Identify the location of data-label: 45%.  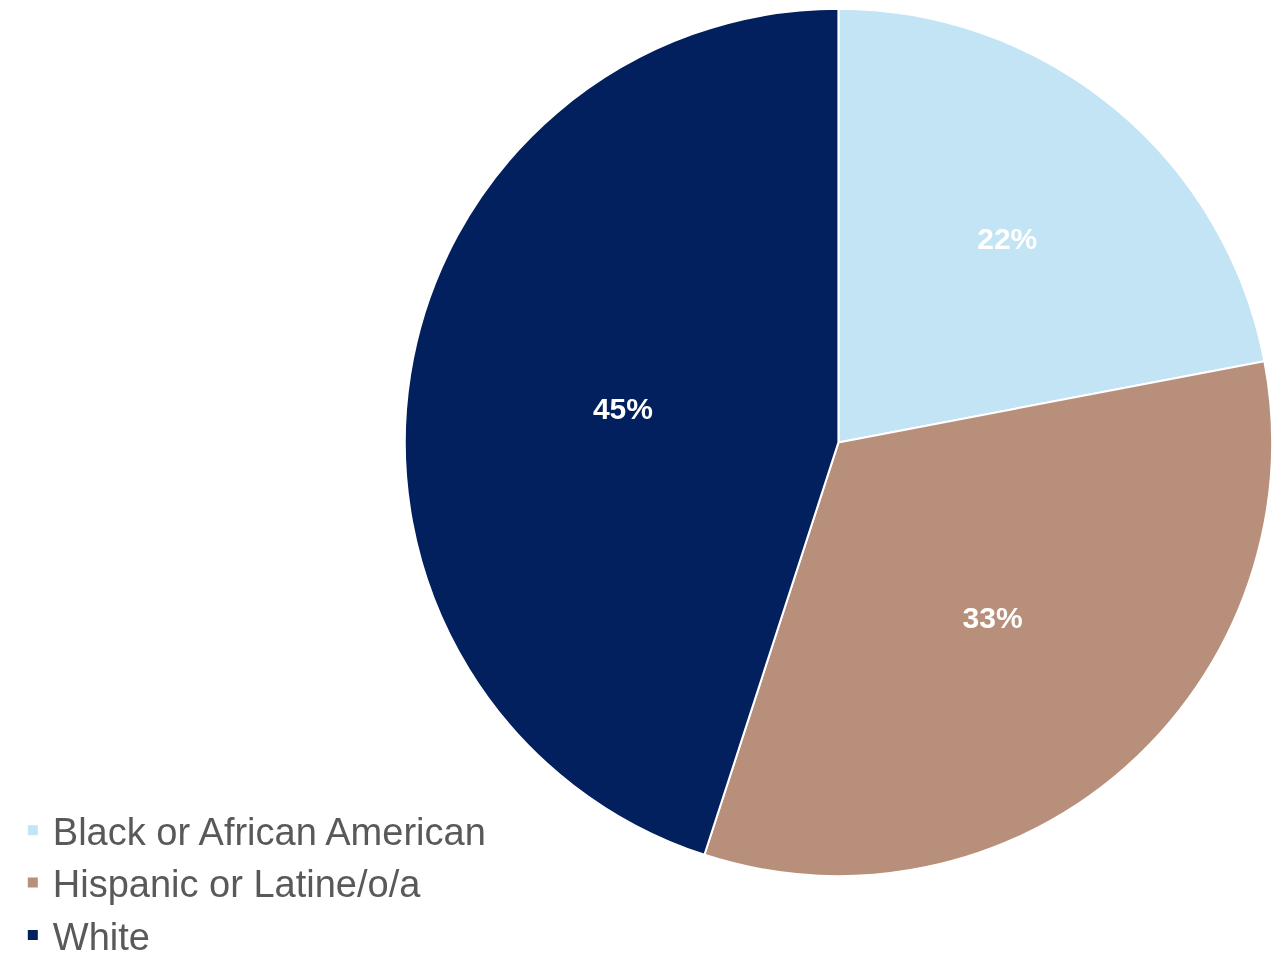
(622, 408).